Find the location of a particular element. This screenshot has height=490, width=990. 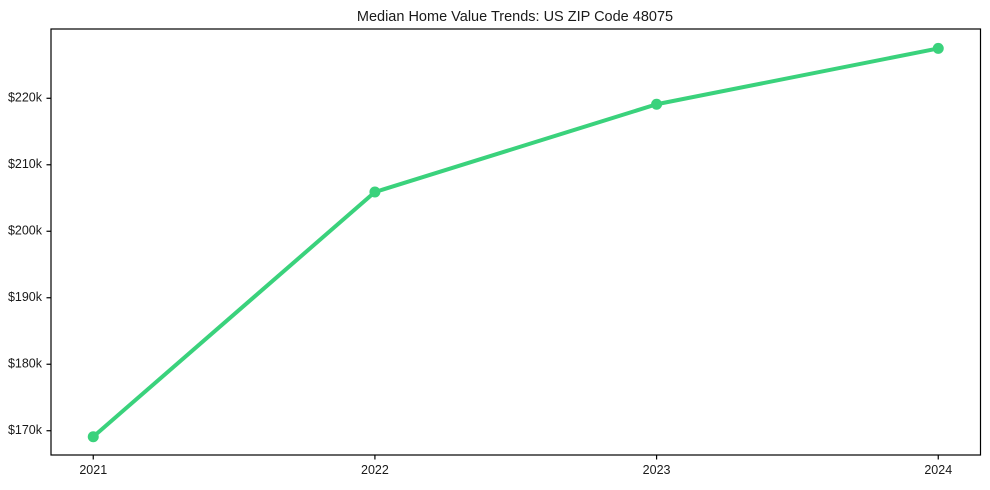

x-tick-label: 2021 is located at coordinates (93, 470).